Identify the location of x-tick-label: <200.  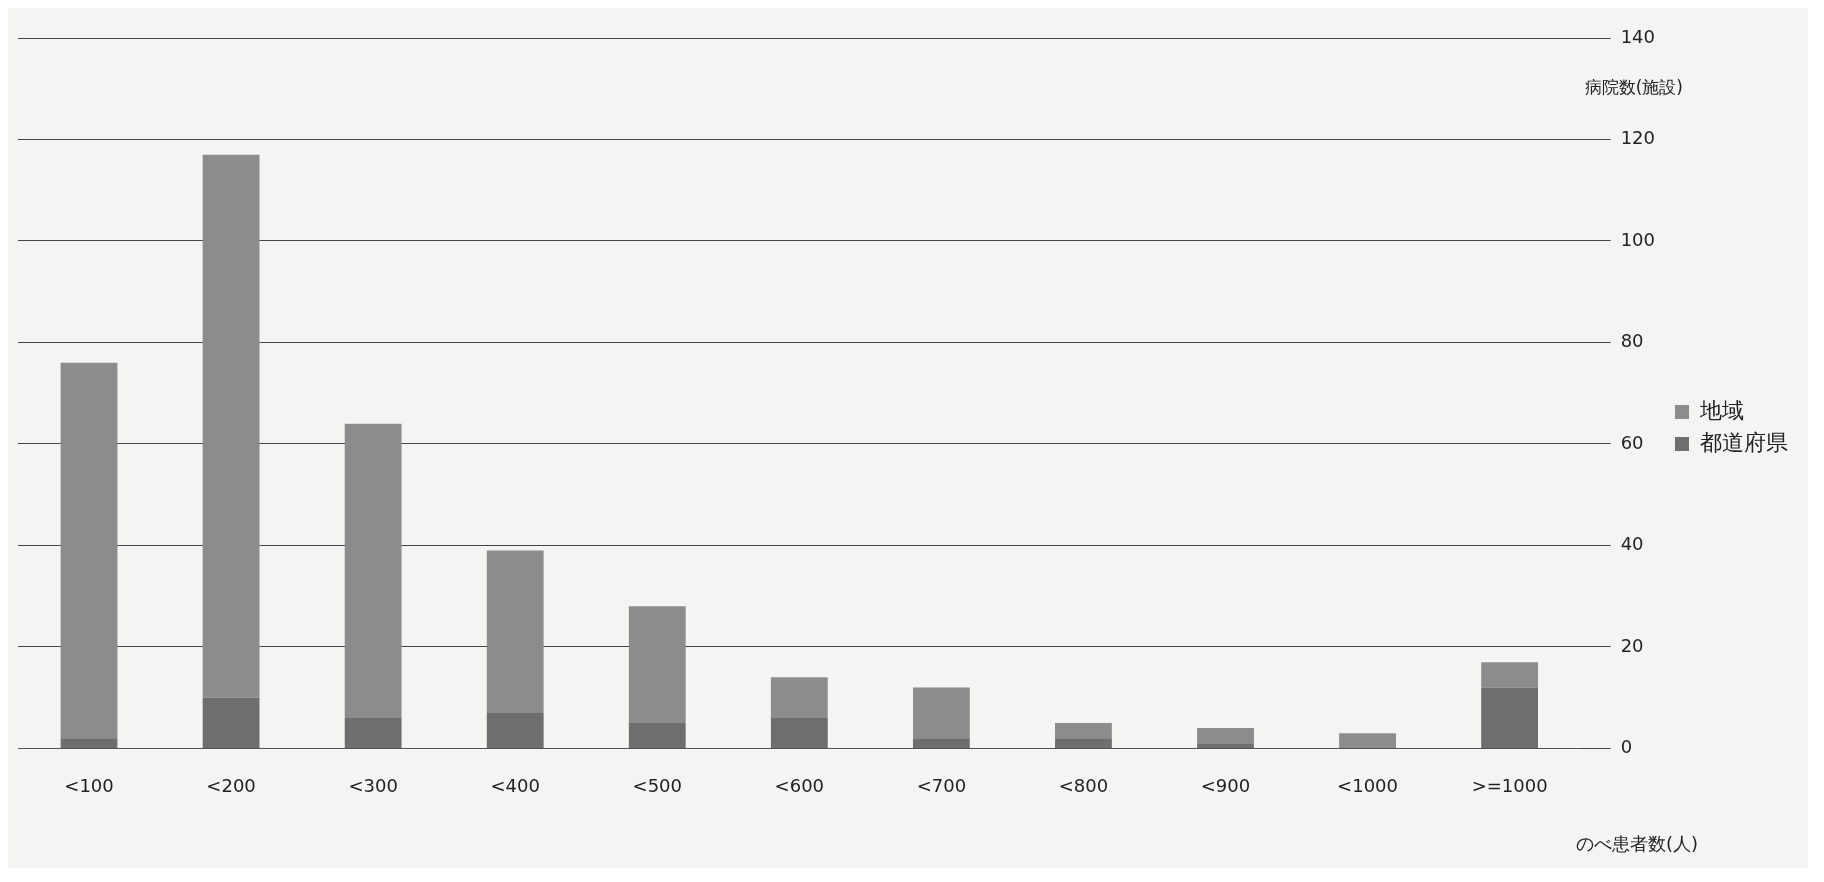
(231, 785).